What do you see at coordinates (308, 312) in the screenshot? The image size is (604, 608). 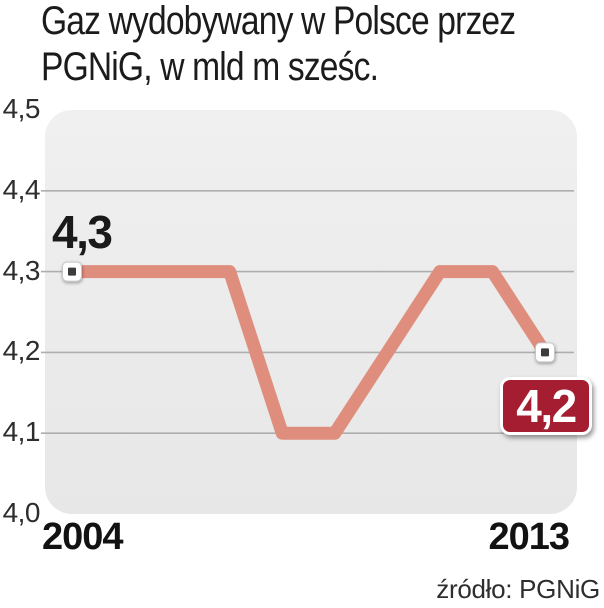 I see `endpoint-markers` at bounding box center [308, 312].